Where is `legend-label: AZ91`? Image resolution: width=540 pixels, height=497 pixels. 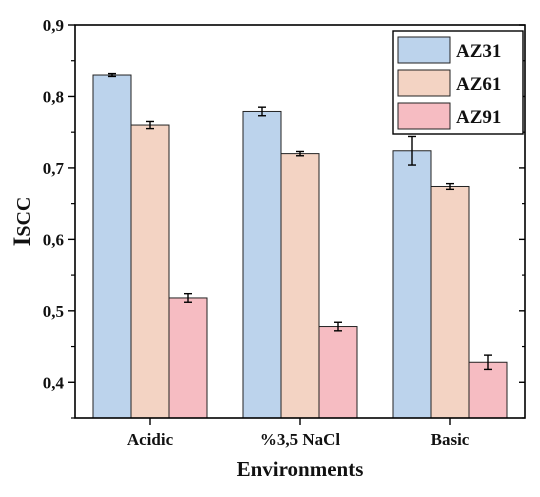
legend-label: AZ91 is located at coordinates (478, 117).